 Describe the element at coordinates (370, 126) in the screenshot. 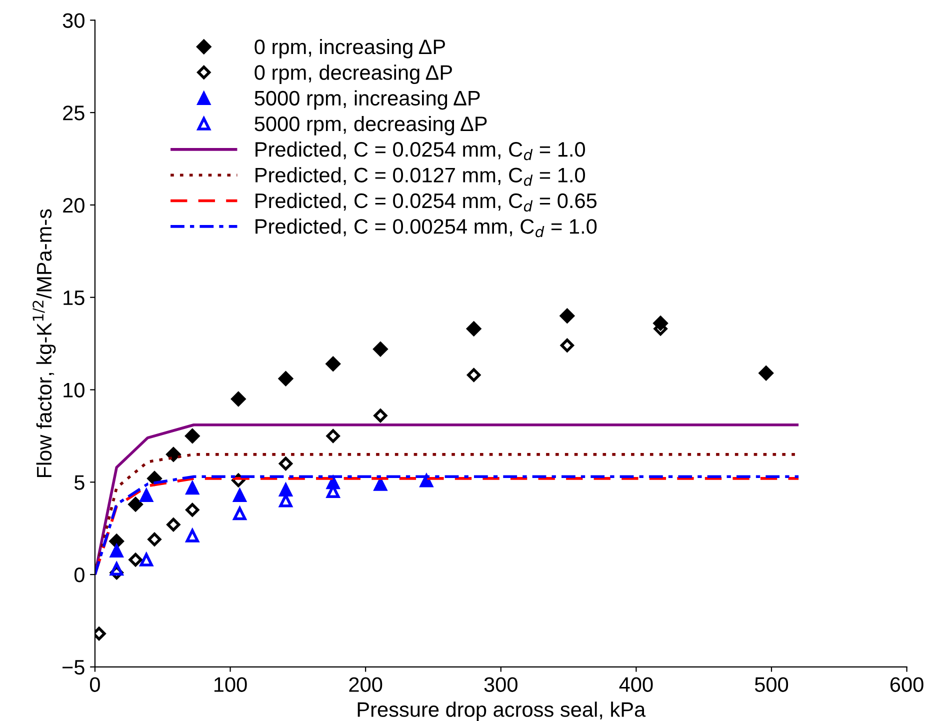

I see `legend-label: 5000 rpm, decreasing ΔP` at that location.